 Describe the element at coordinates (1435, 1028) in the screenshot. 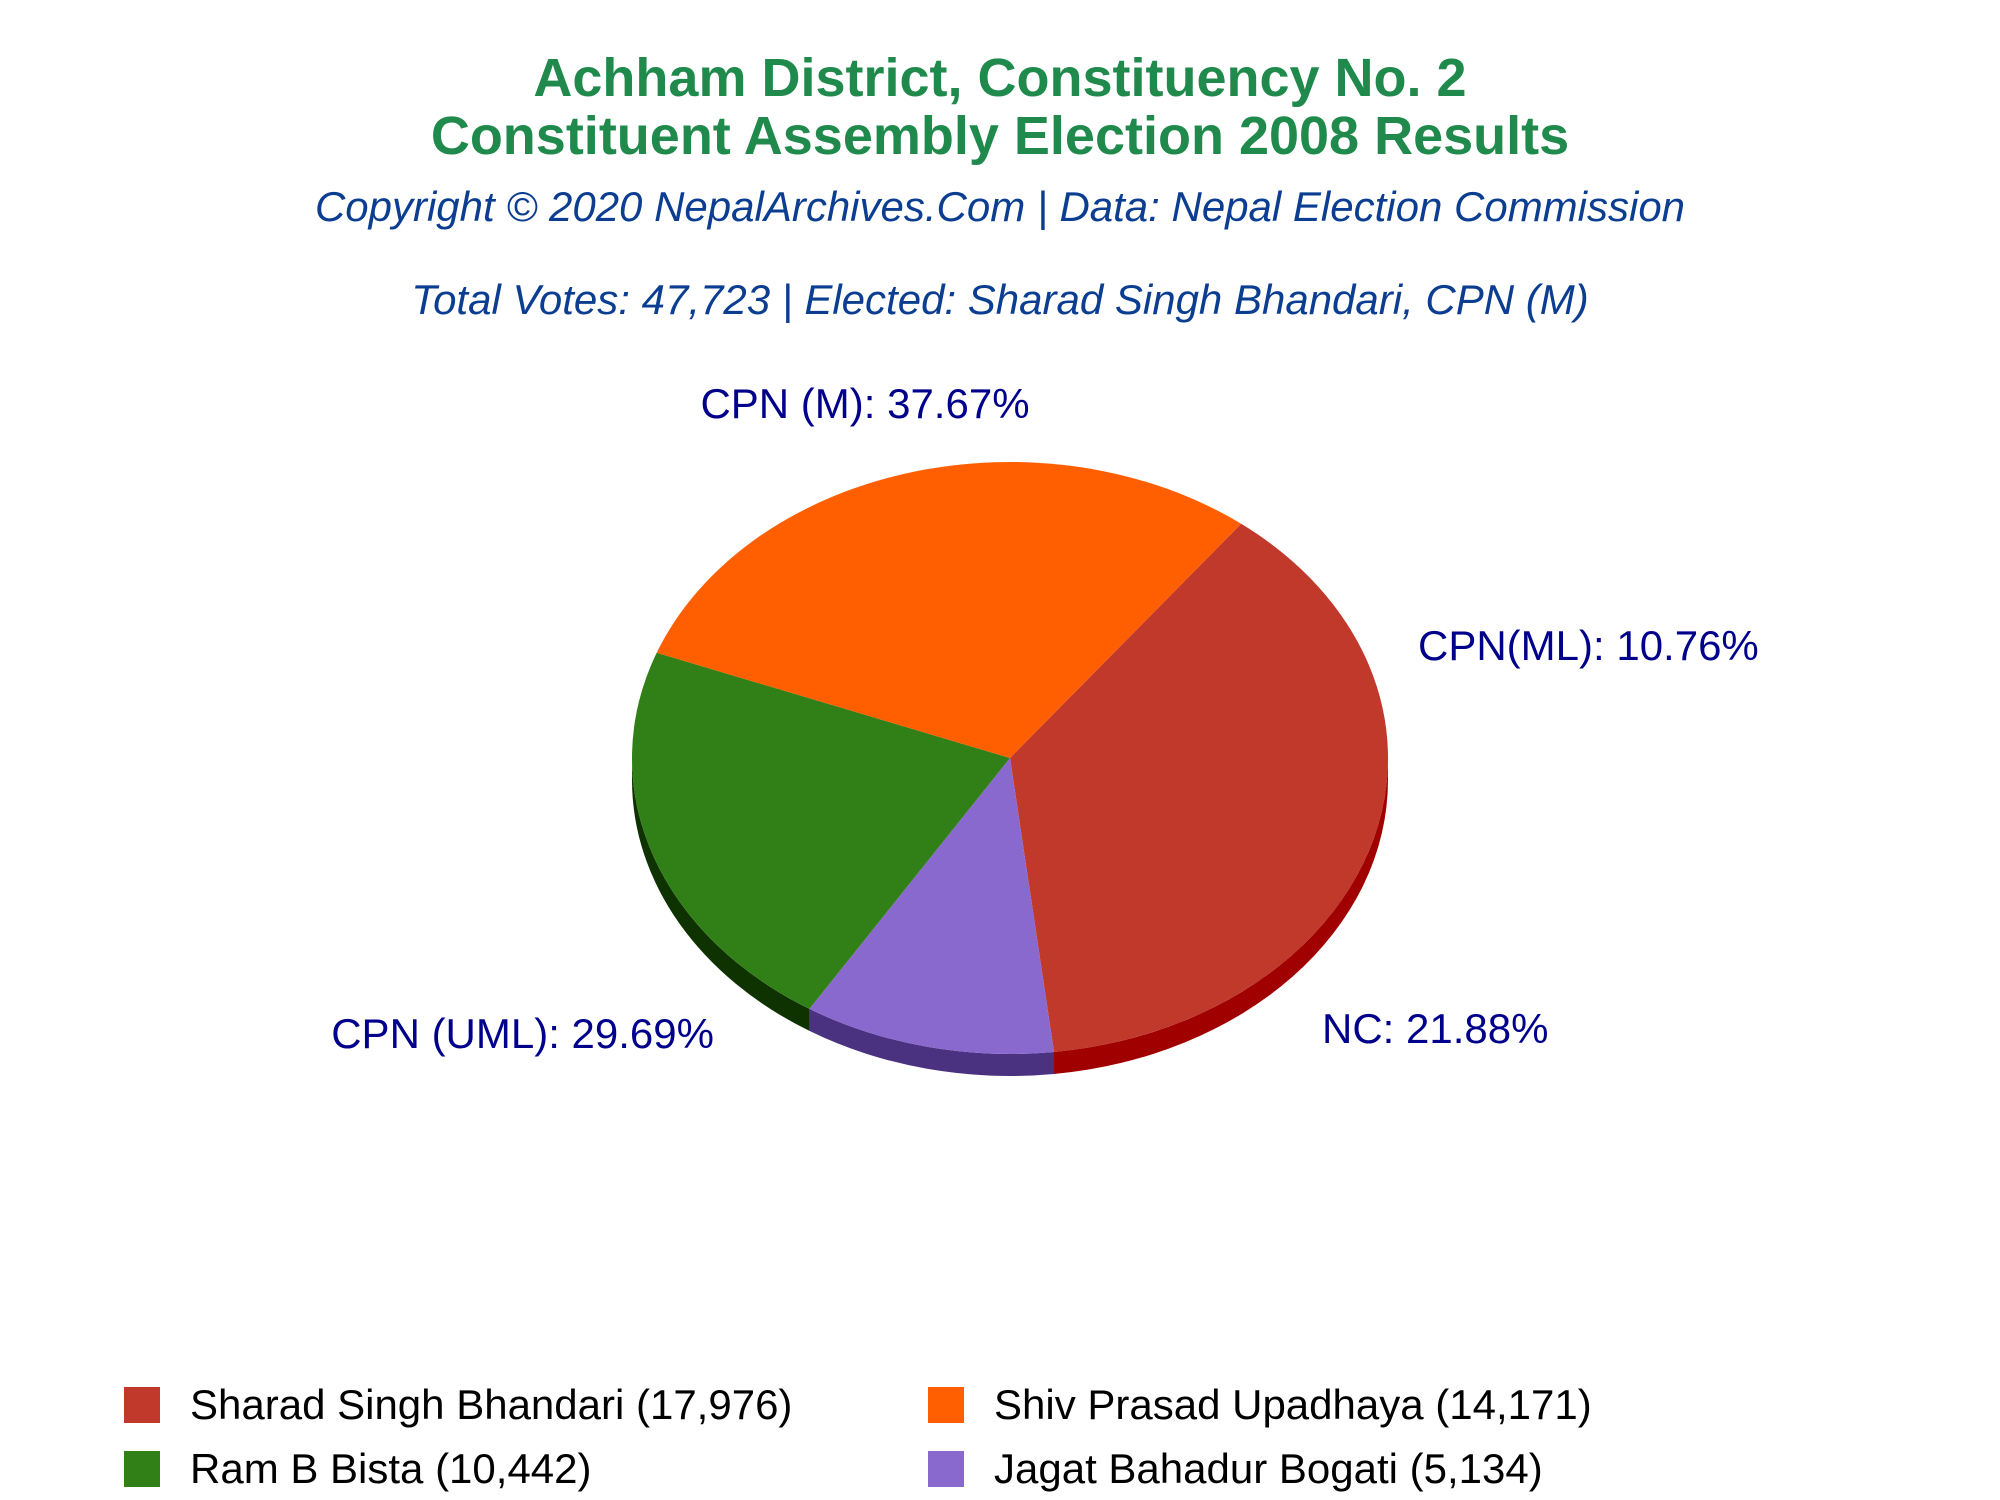

I see `slice-label: NC: 21.88%` at that location.